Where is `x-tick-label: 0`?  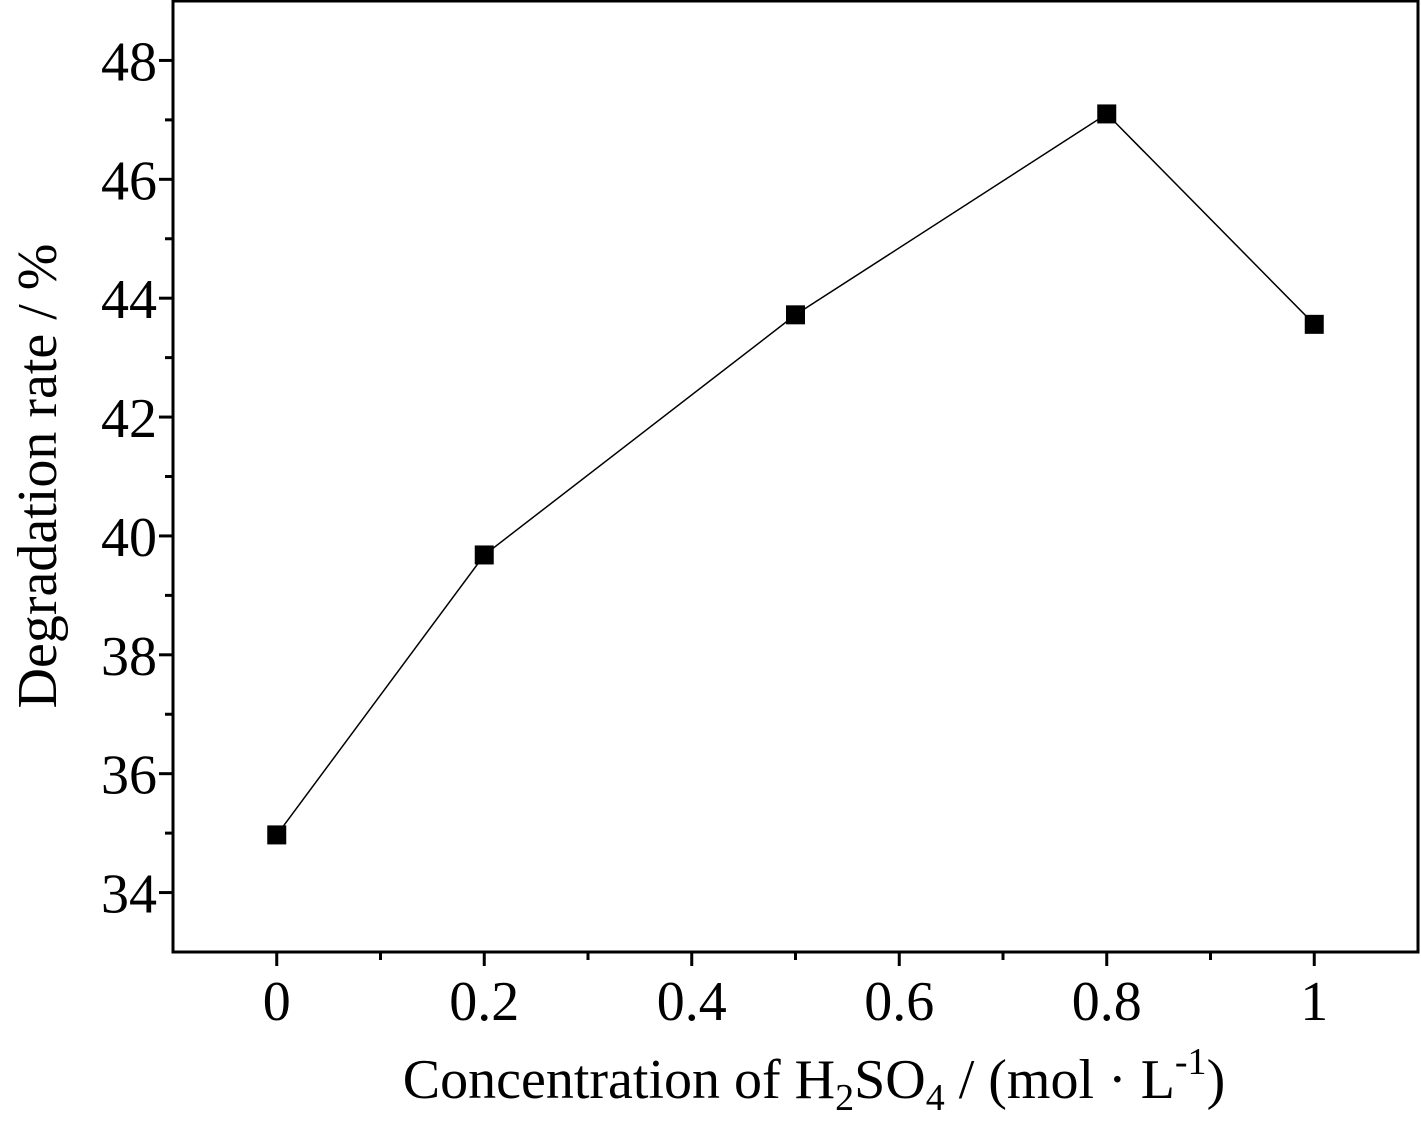 x-tick-label: 0 is located at coordinates (277, 1002).